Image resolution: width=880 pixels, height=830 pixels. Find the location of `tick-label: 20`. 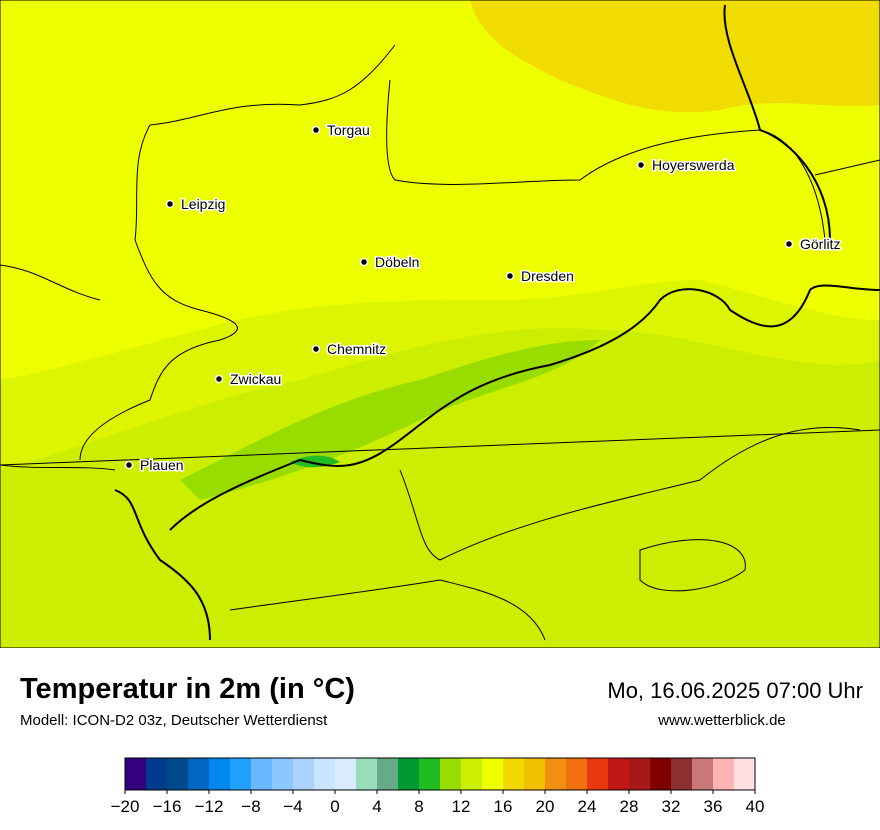

tick-label: 20 is located at coordinates (545, 806).